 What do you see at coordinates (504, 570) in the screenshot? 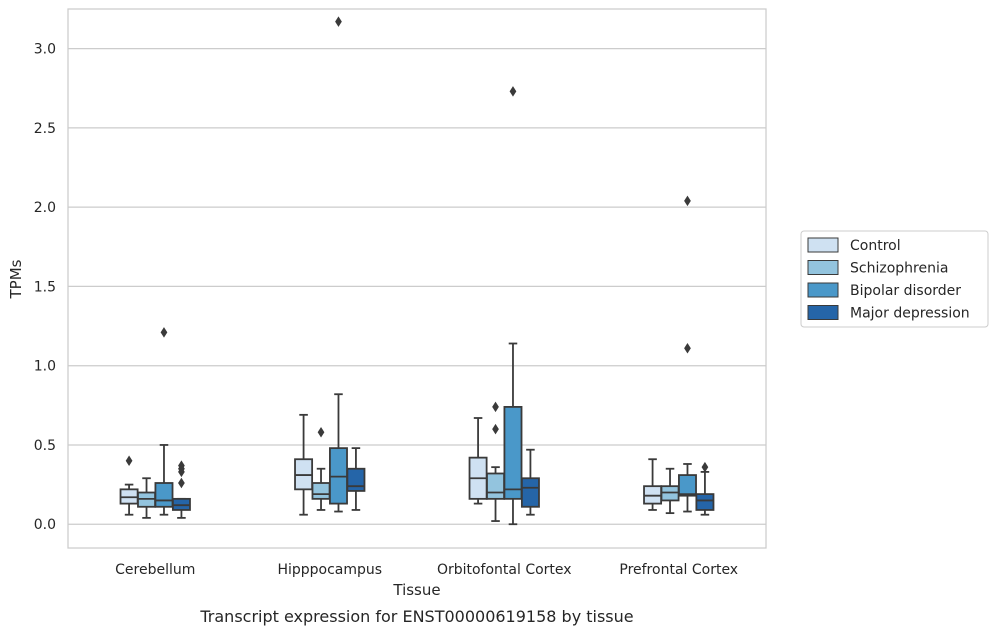
I see `x-tick-label: Orbitofontal Cortex` at bounding box center [504, 570].